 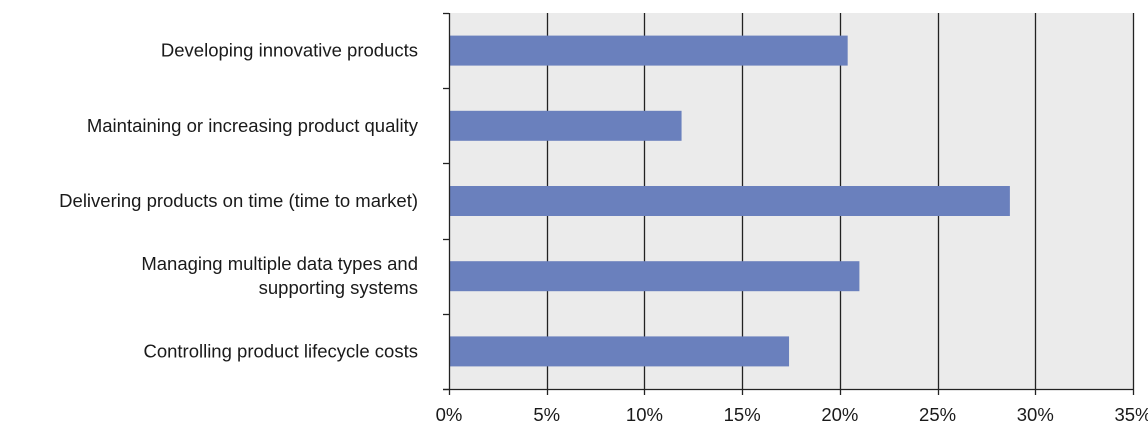 I want to click on x-tick-label: 35%, so click(x=1131, y=414).